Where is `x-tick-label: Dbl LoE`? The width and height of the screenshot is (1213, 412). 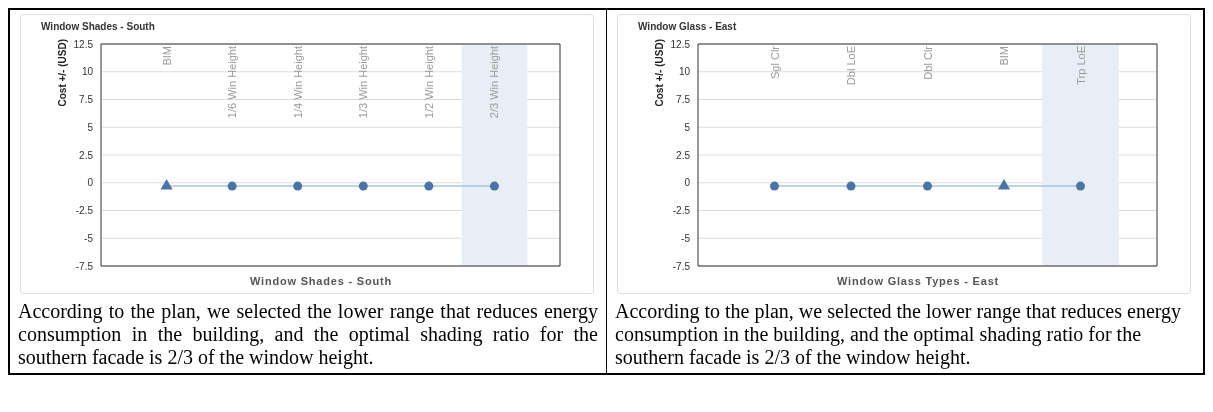 x-tick-label: Dbl LoE is located at coordinates (851, 66).